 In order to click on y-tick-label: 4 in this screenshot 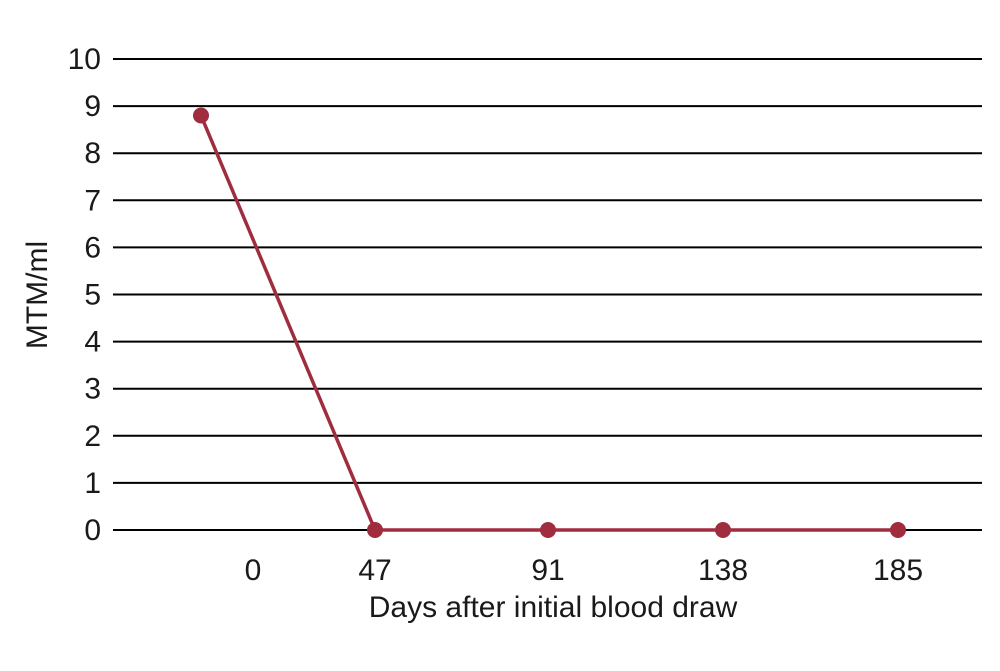, I will do `click(92, 342)`.